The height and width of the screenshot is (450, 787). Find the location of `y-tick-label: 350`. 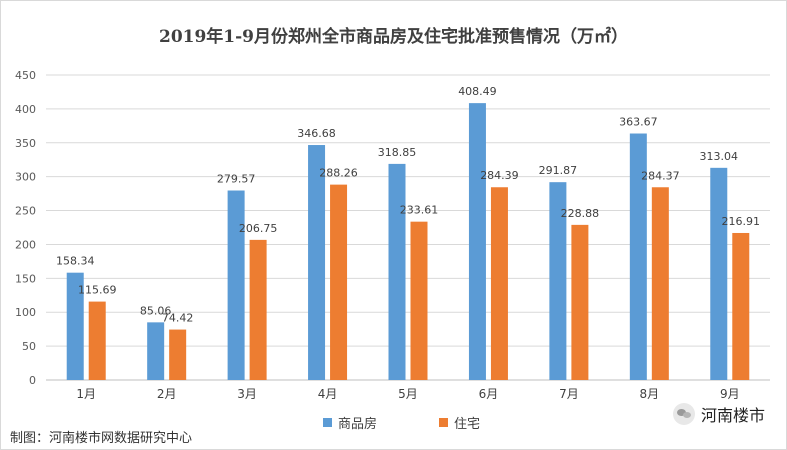

y-tick-label: 350 is located at coordinates (25, 143).